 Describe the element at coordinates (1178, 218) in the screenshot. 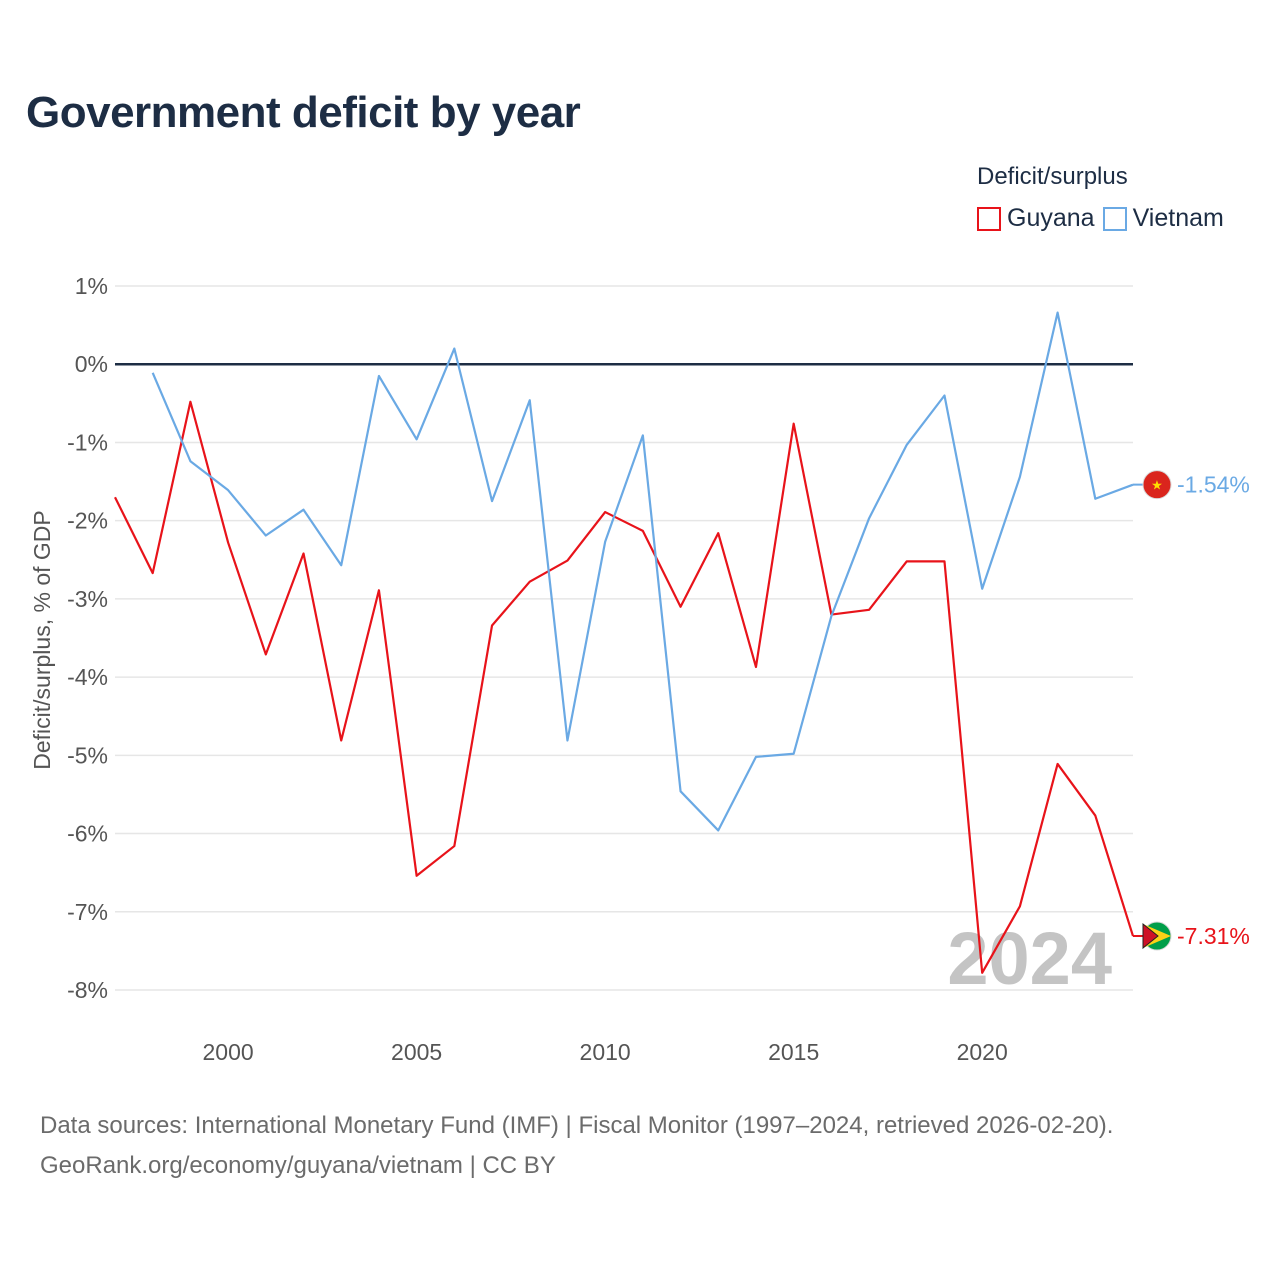

I see `legend-label-vietnam: Vietnam` at that location.